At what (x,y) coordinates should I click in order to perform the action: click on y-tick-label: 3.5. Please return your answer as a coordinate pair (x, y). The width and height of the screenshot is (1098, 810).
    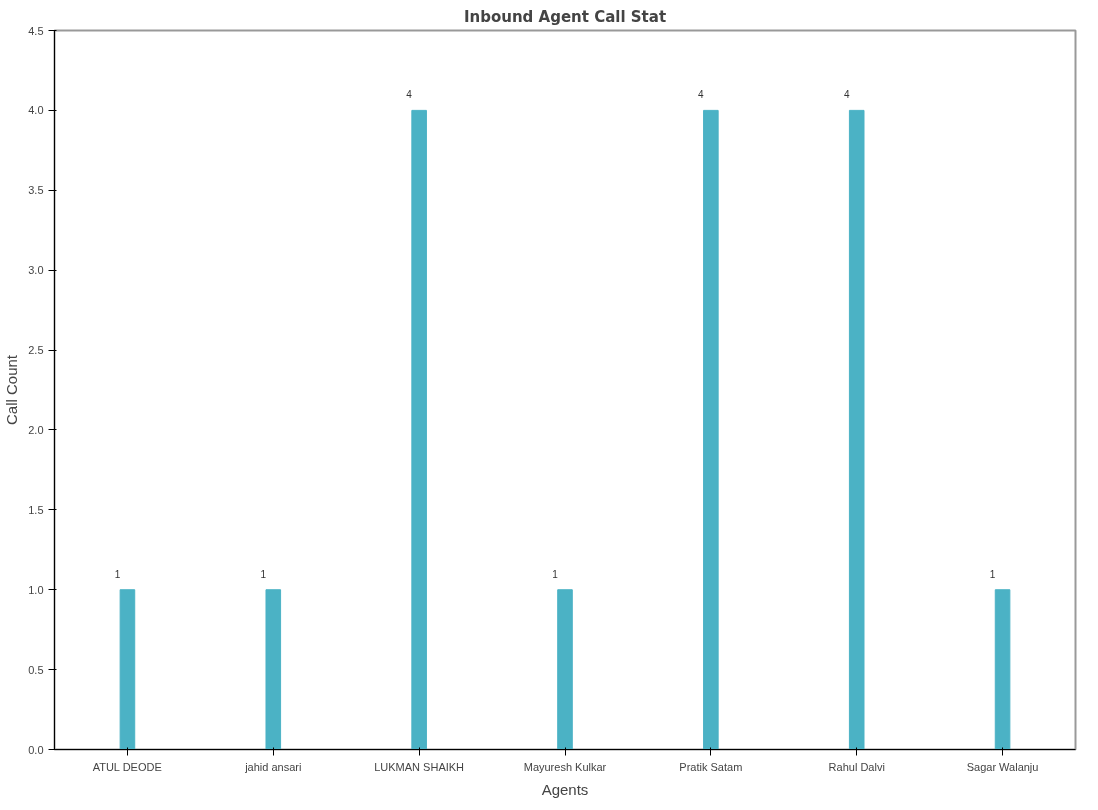
    Looking at the image, I should click on (36, 190).